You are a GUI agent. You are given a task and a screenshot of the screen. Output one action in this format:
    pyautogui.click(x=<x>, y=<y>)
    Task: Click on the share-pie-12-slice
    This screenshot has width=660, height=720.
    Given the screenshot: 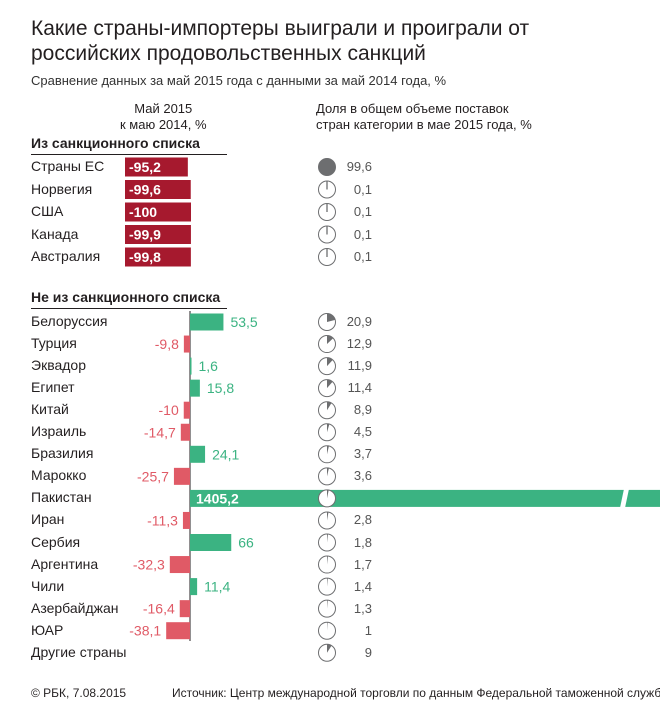 What is the action you would take?
    pyautogui.click(x=327, y=582)
    